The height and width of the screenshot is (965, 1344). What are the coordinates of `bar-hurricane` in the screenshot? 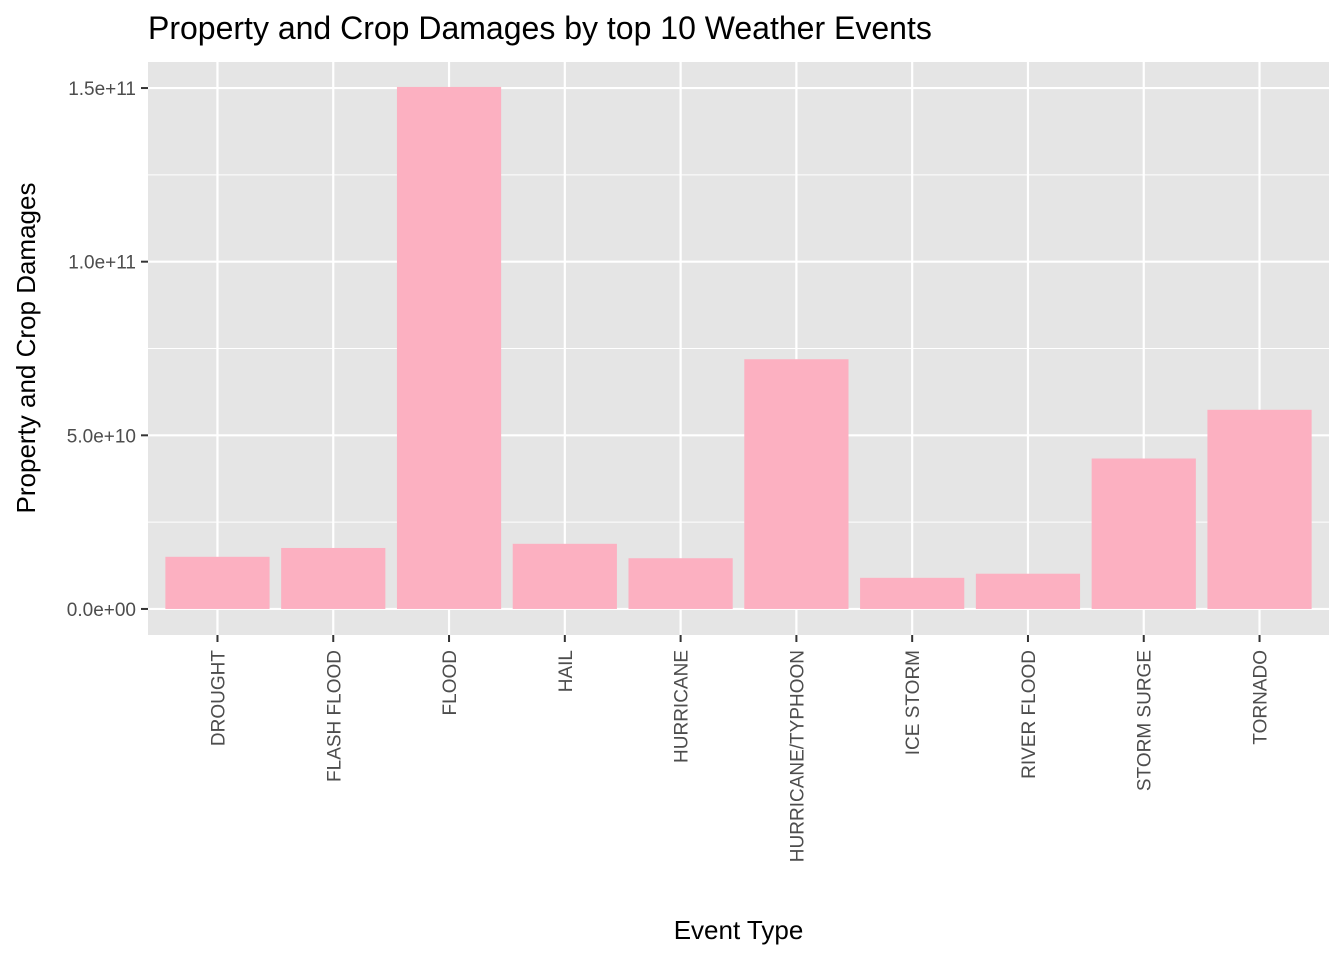 It's located at (680, 583).